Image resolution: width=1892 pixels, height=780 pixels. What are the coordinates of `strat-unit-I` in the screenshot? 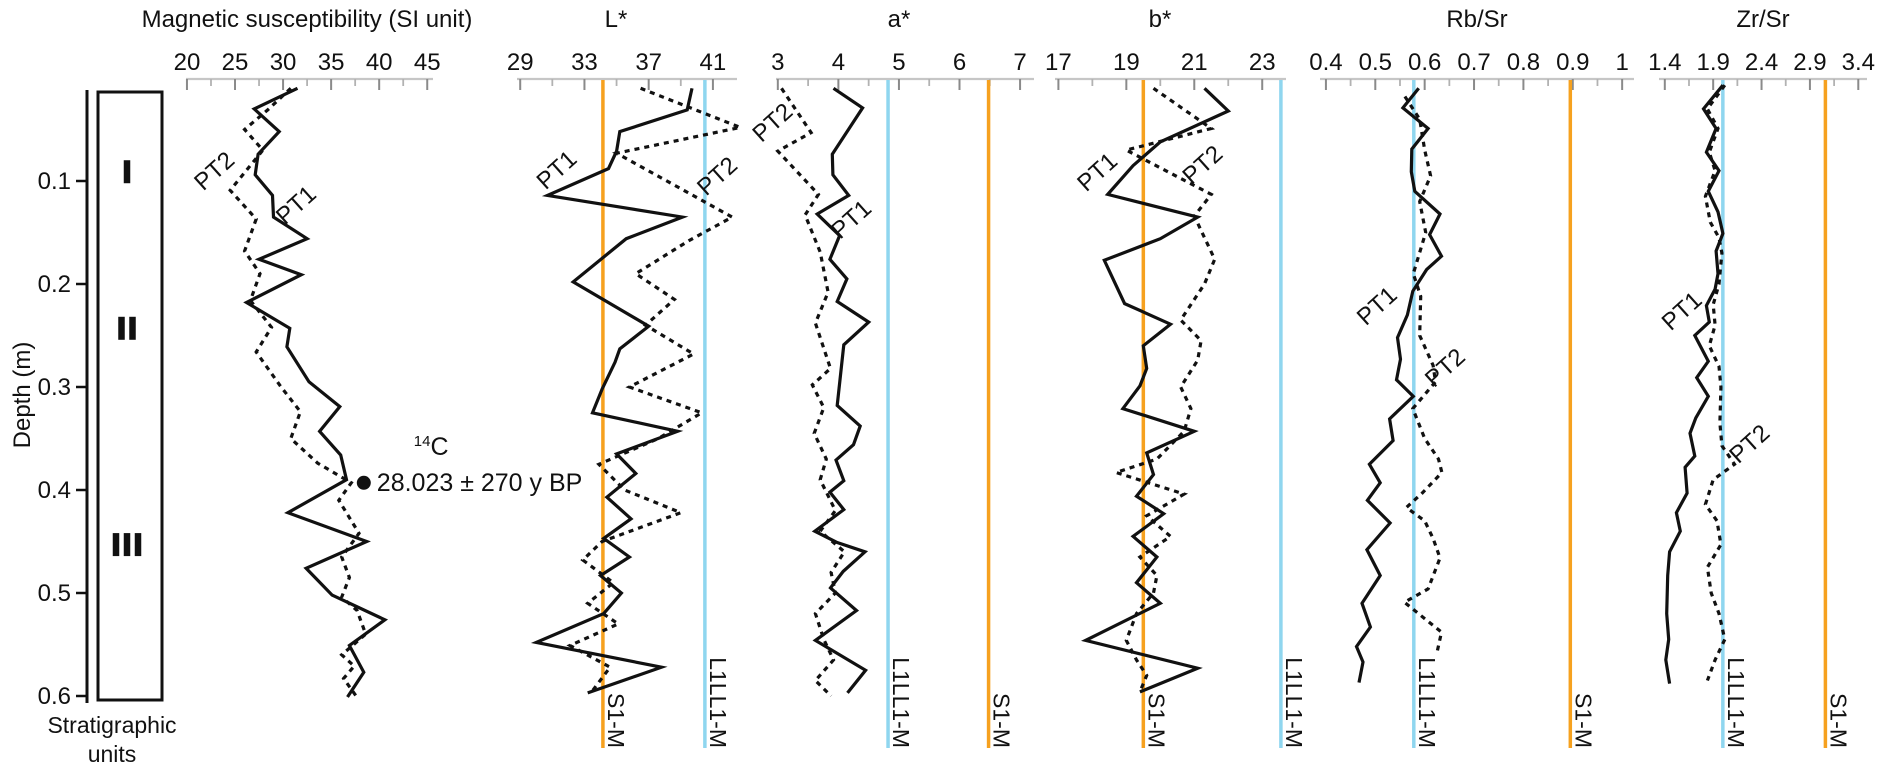 It's located at (127, 172).